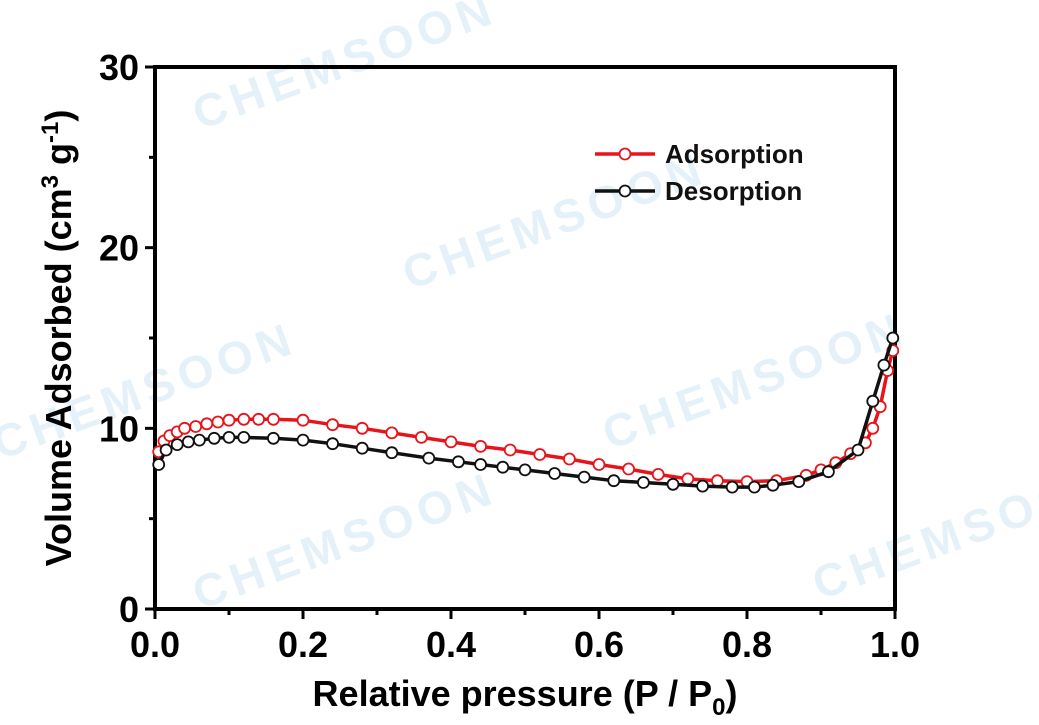 This screenshot has height=725, width=1039. Describe the element at coordinates (526, 416) in the screenshot. I see `series-adsorption` at that location.